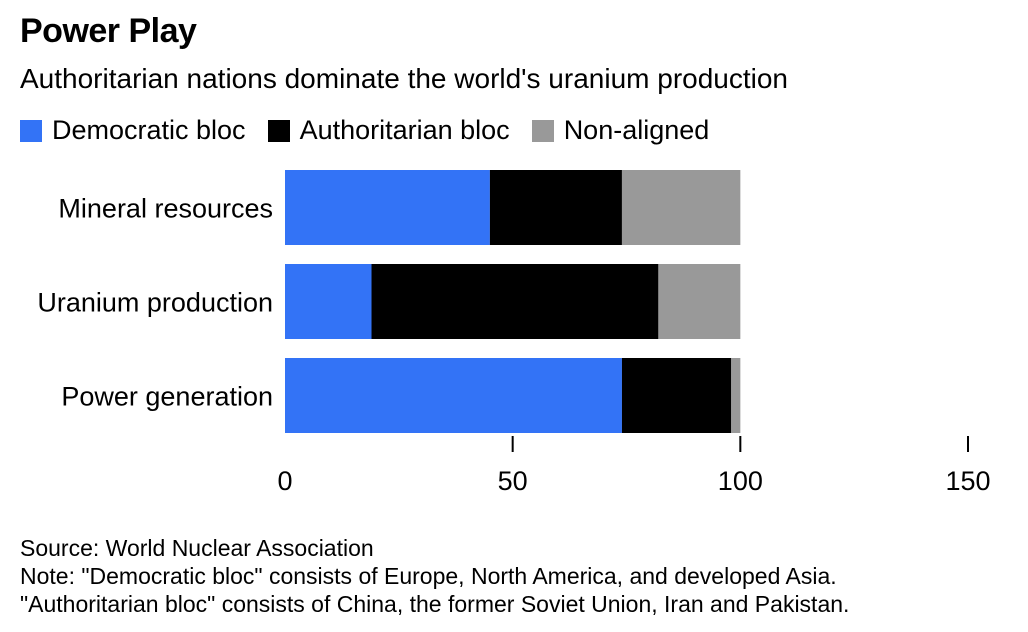 This screenshot has height=632, width=1028. Describe the element at coordinates (284, 481) in the screenshot. I see `x-tick-label-0: 0` at that location.